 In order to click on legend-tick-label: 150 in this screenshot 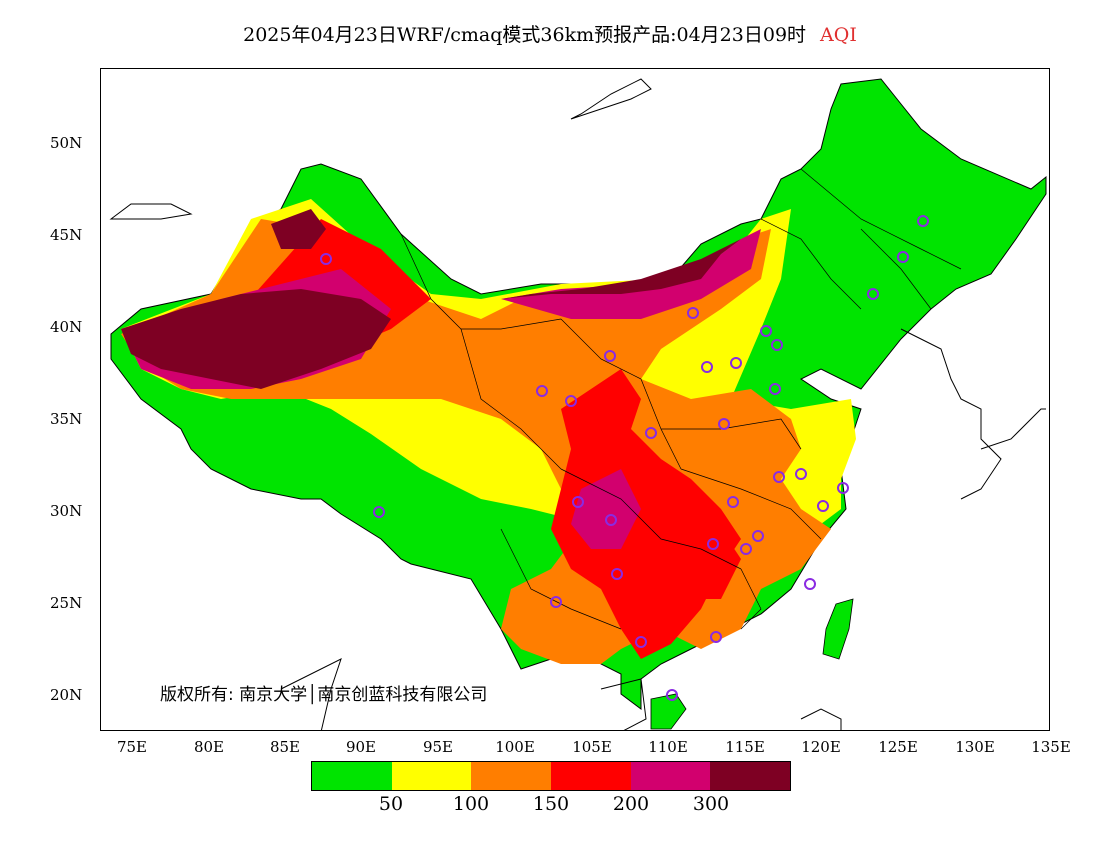, I will do `click(551, 804)`.